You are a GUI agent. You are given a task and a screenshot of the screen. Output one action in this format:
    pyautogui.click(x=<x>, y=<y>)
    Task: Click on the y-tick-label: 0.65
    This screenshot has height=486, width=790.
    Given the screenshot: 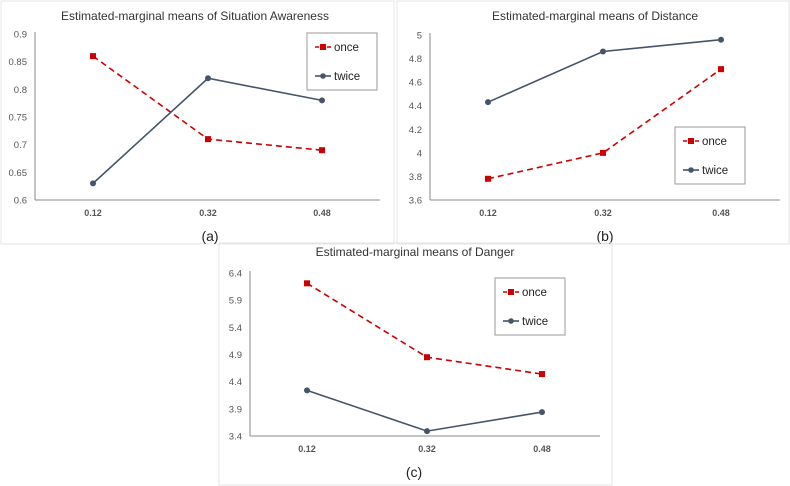 What is the action you would take?
    pyautogui.click(x=18, y=173)
    